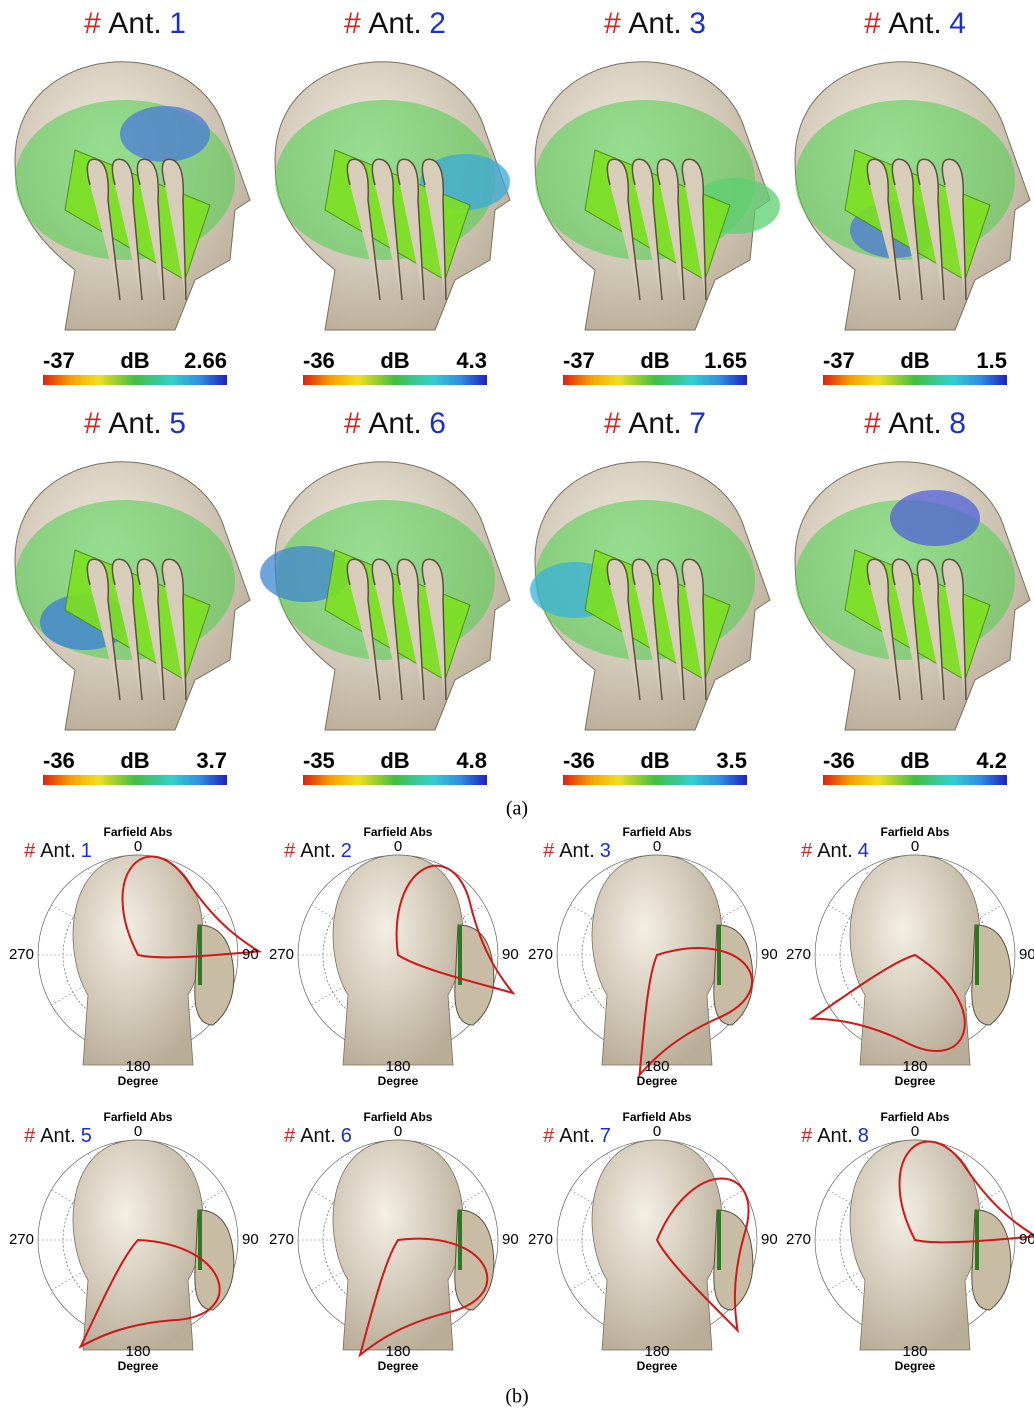  Describe the element at coordinates (516, 1397) in the screenshot. I see `panel-label: (b)` at that location.